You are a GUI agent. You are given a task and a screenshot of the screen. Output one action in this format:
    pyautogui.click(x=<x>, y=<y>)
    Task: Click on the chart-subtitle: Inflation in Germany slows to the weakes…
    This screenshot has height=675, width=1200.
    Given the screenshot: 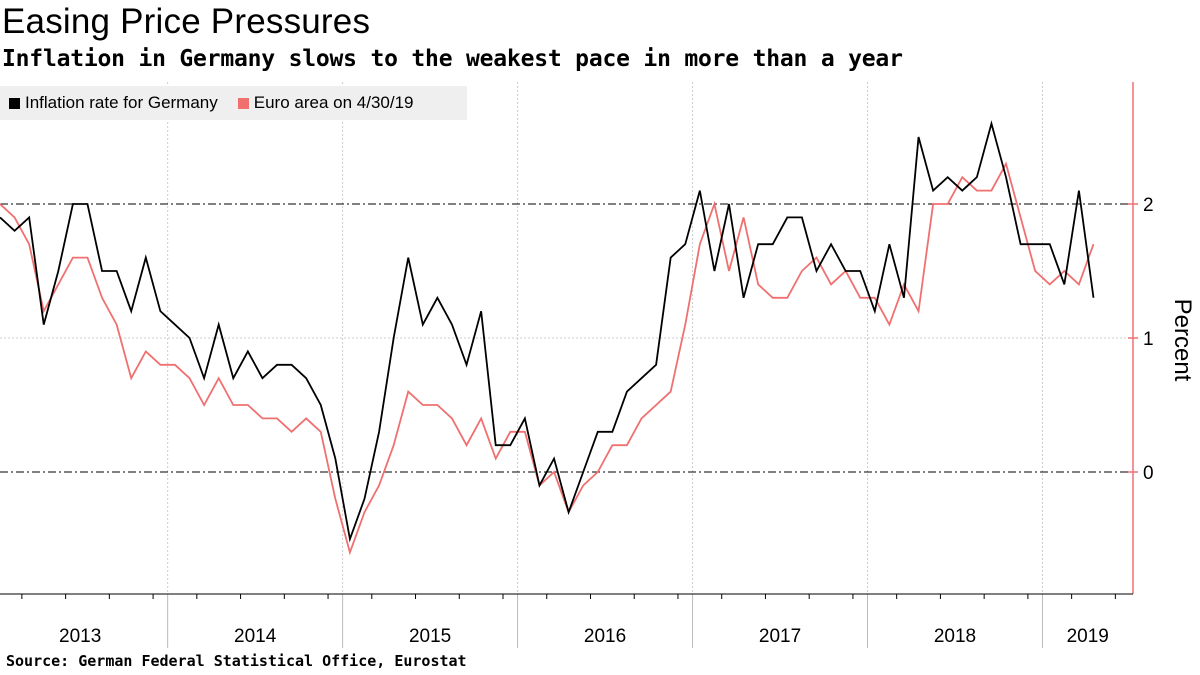 What is the action you would take?
    pyautogui.click(x=452, y=59)
    